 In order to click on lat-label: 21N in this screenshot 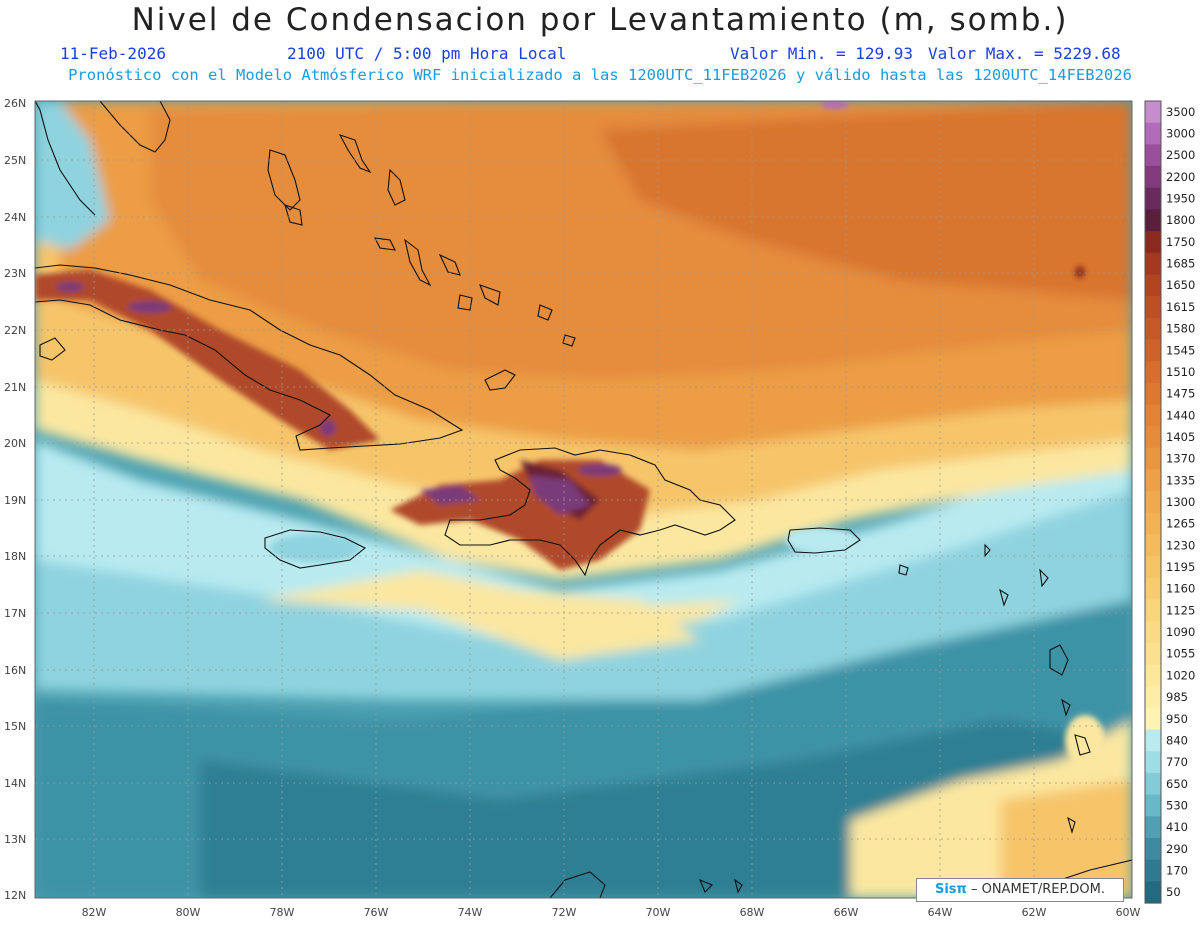, I will do `click(15, 387)`.